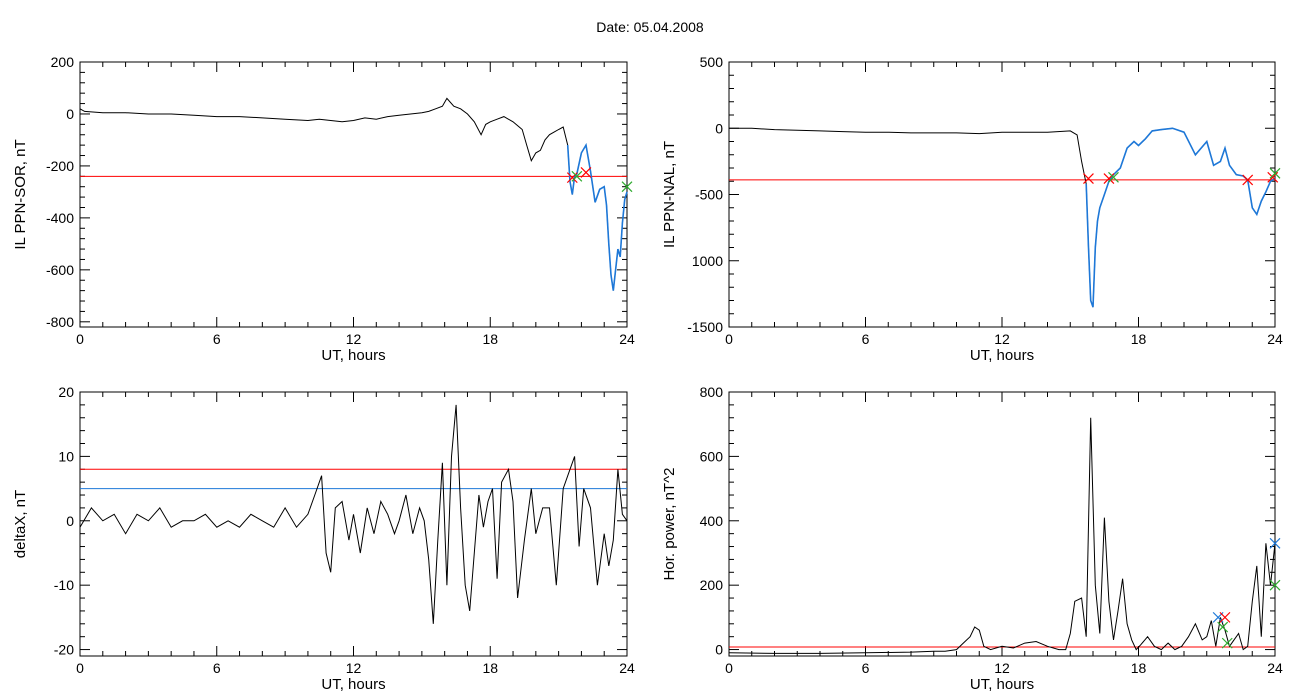  Describe the element at coordinates (712, 392) in the screenshot. I see `y-tick-label: 800` at that location.